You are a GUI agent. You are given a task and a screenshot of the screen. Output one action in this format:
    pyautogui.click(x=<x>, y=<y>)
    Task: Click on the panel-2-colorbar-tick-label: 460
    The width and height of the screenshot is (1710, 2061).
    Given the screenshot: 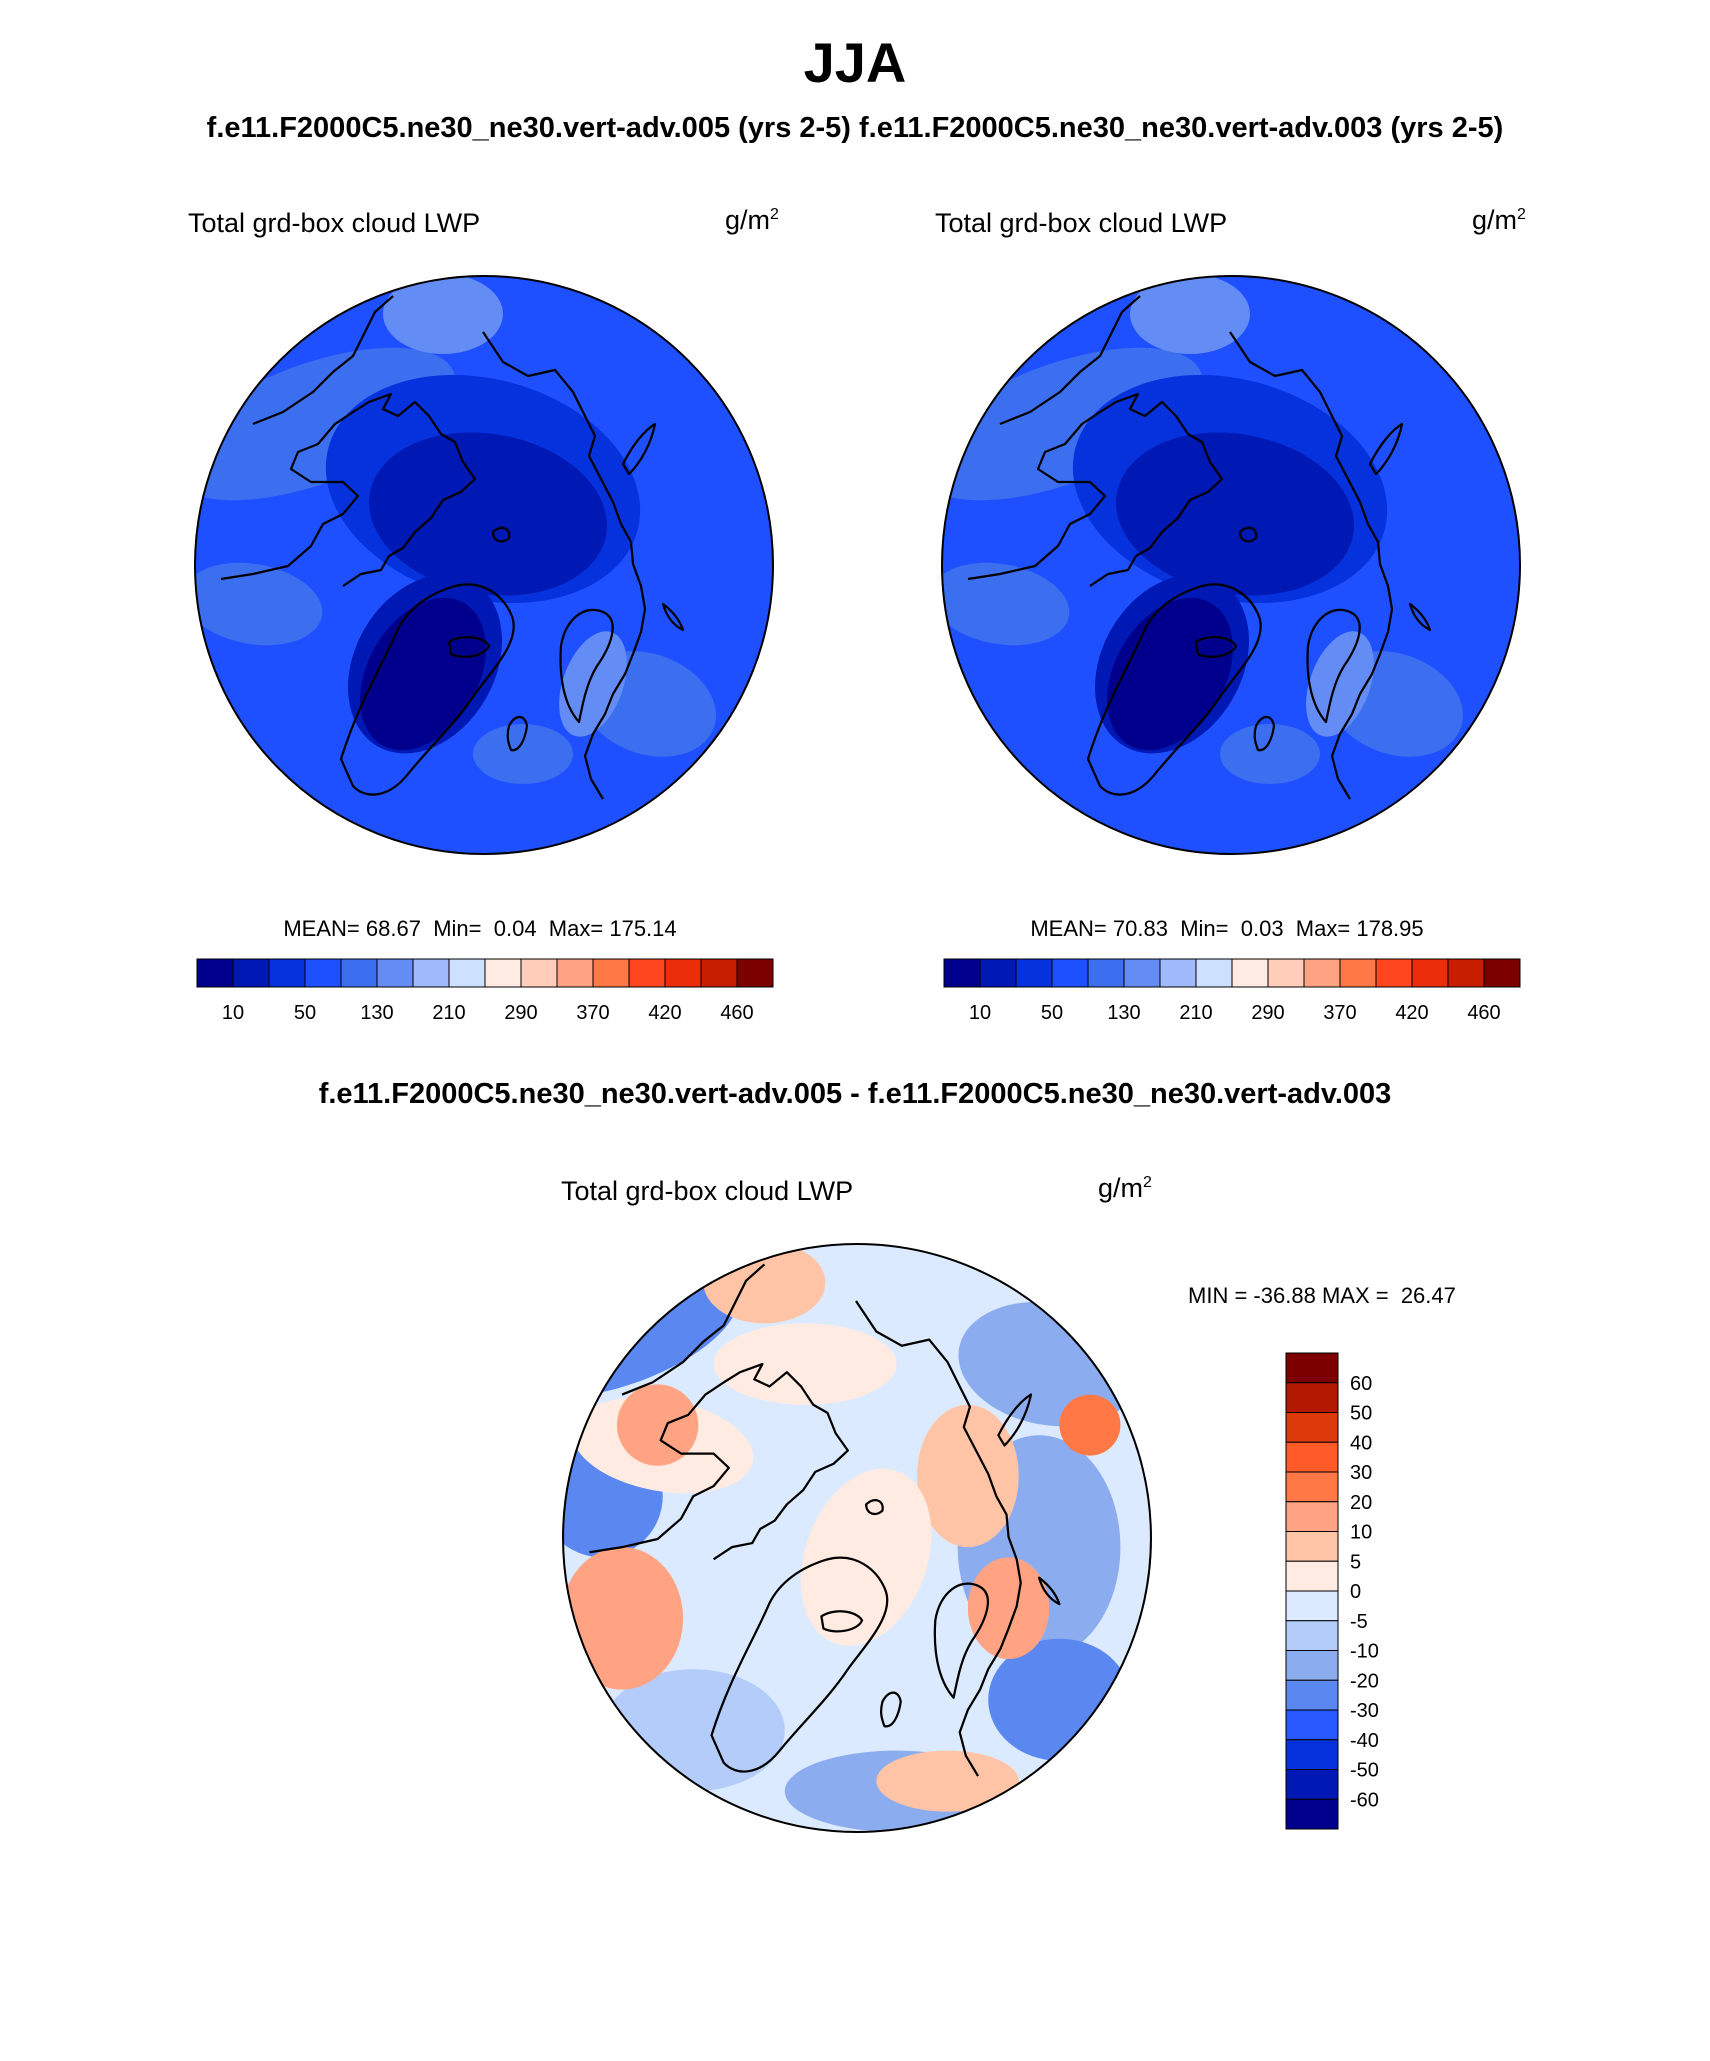 What is the action you would take?
    pyautogui.click(x=1483, y=1013)
    